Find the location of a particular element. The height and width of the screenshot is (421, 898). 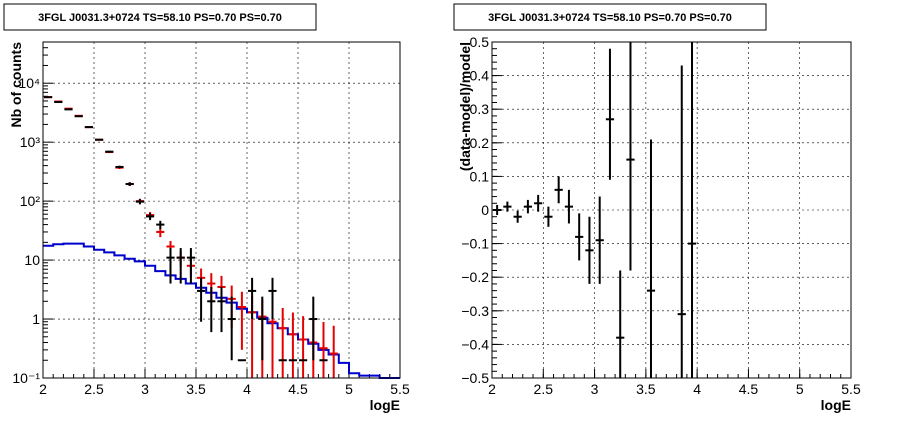

y-tick-label: 10² is located at coordinates (30, 201).